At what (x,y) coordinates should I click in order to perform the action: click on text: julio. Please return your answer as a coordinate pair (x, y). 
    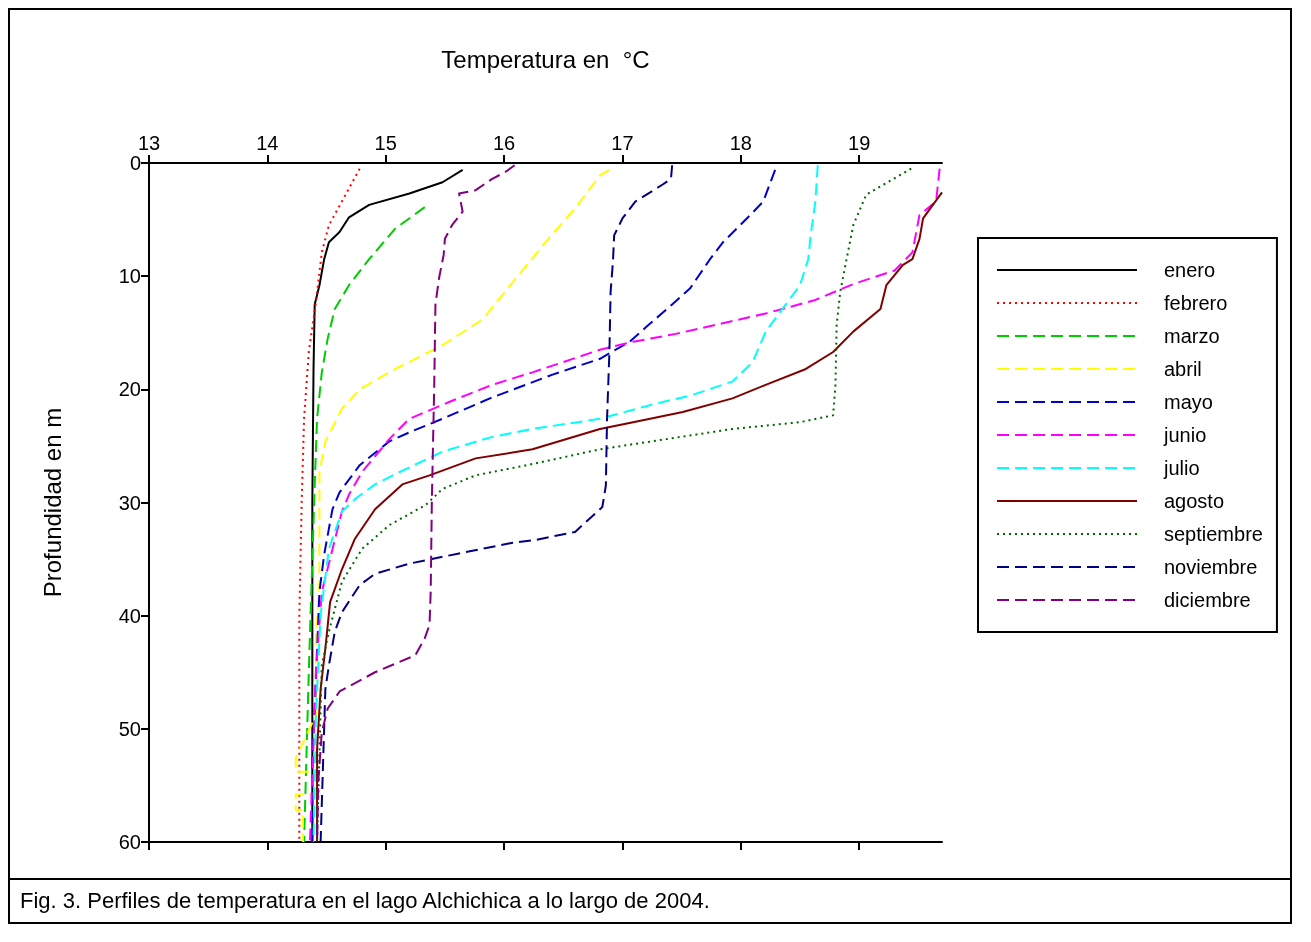
    Looking at the image, I should click on (1181, 468).